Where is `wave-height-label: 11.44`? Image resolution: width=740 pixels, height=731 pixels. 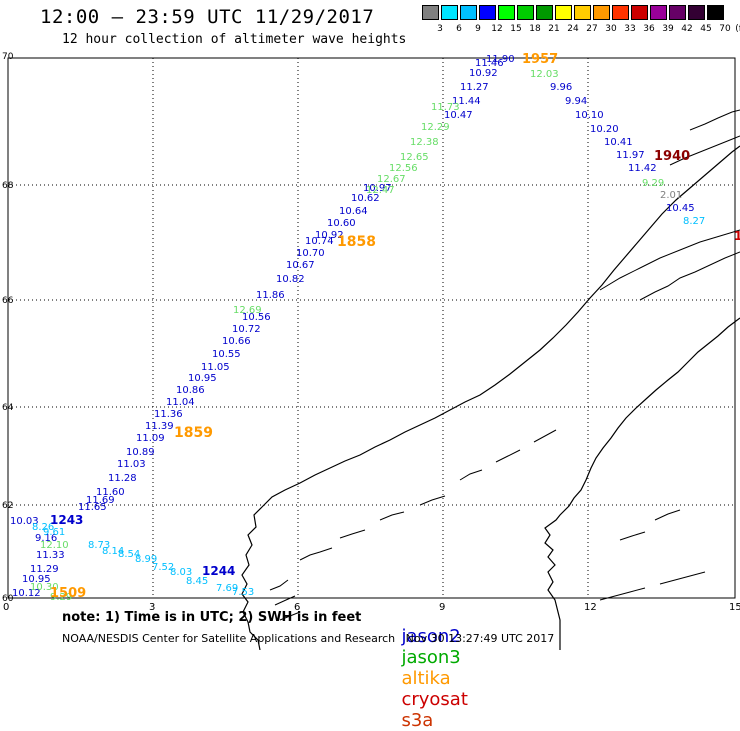 wave-height-label: 11.44 is located at coordinates (466, 101).